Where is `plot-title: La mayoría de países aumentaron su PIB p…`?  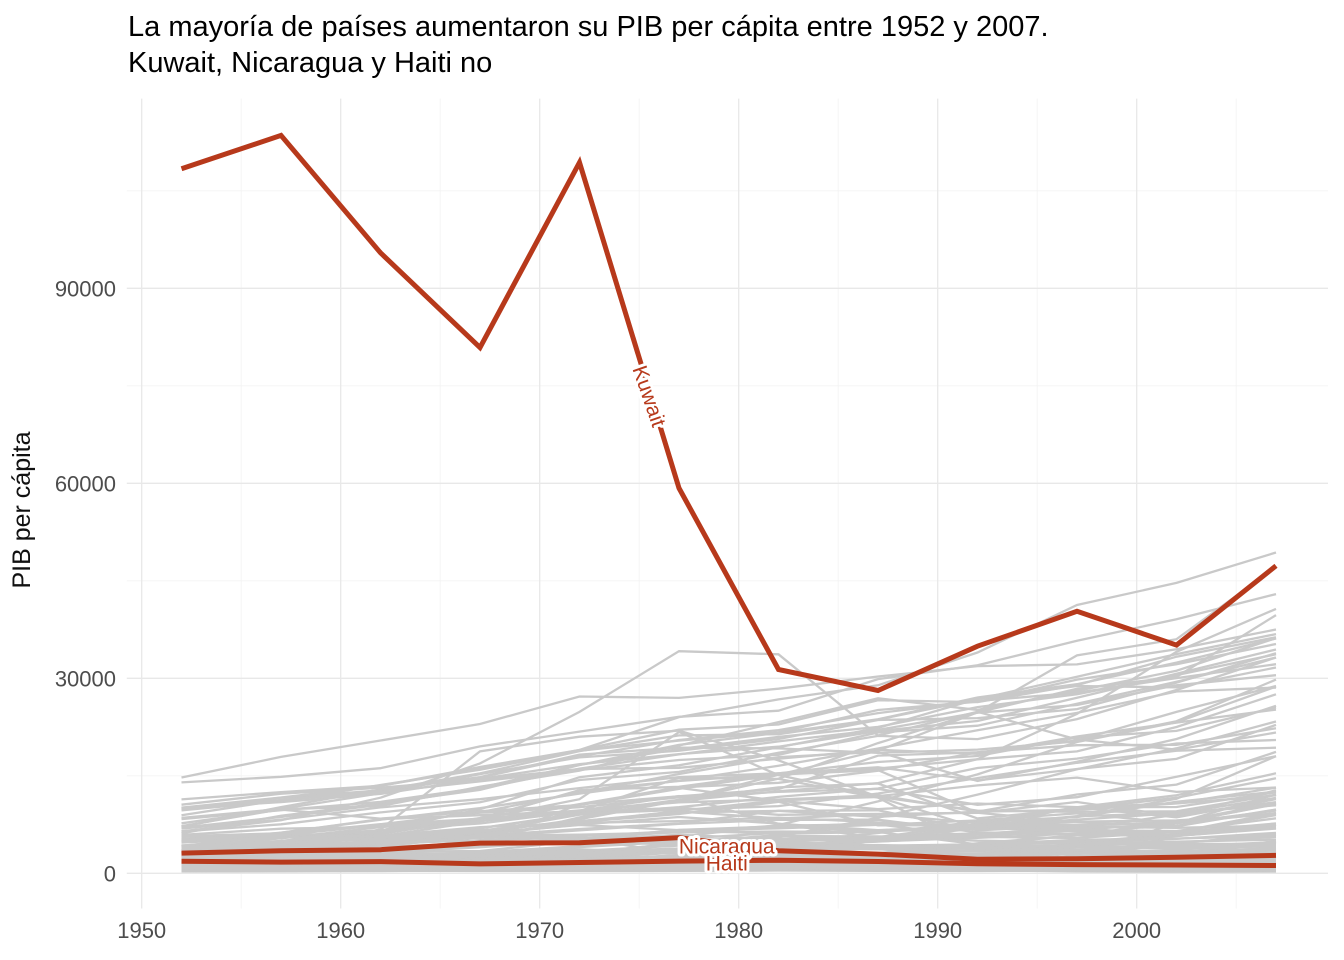 plot-title: La mayoría de países aumentaron su PIB p… is located at coordinates (588, 45).